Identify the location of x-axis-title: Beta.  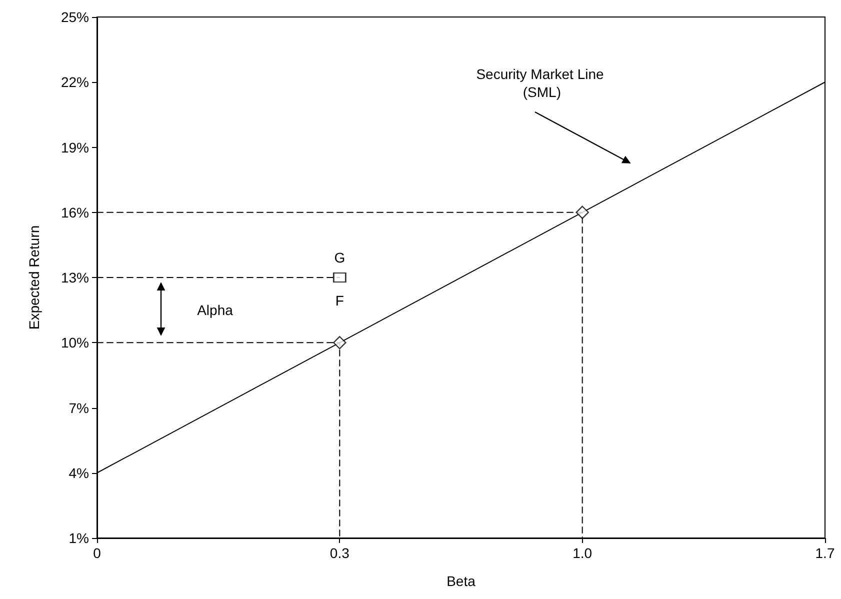
(461, 581).